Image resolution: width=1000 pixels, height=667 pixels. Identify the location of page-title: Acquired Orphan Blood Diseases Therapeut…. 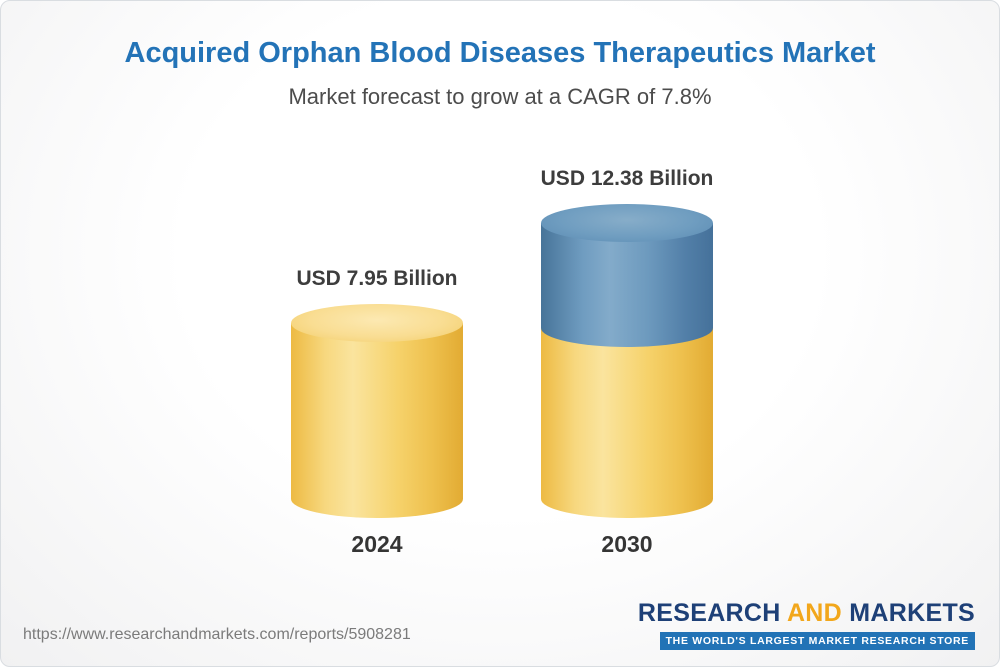
(500, 53).